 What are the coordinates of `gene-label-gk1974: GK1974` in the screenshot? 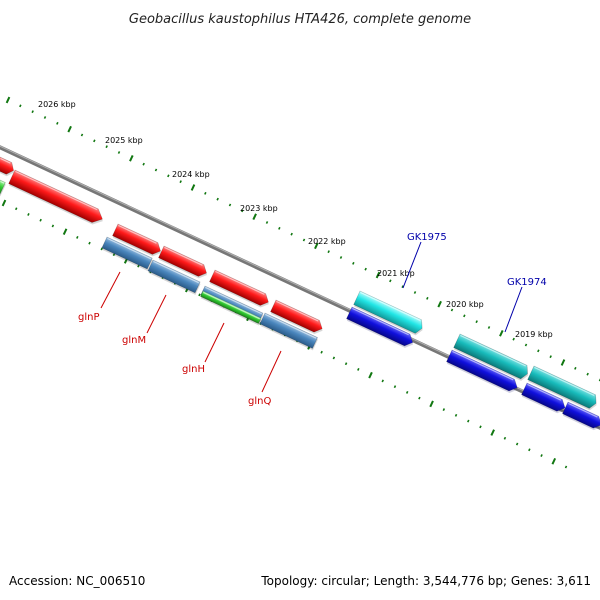 It's located at (527, 282).